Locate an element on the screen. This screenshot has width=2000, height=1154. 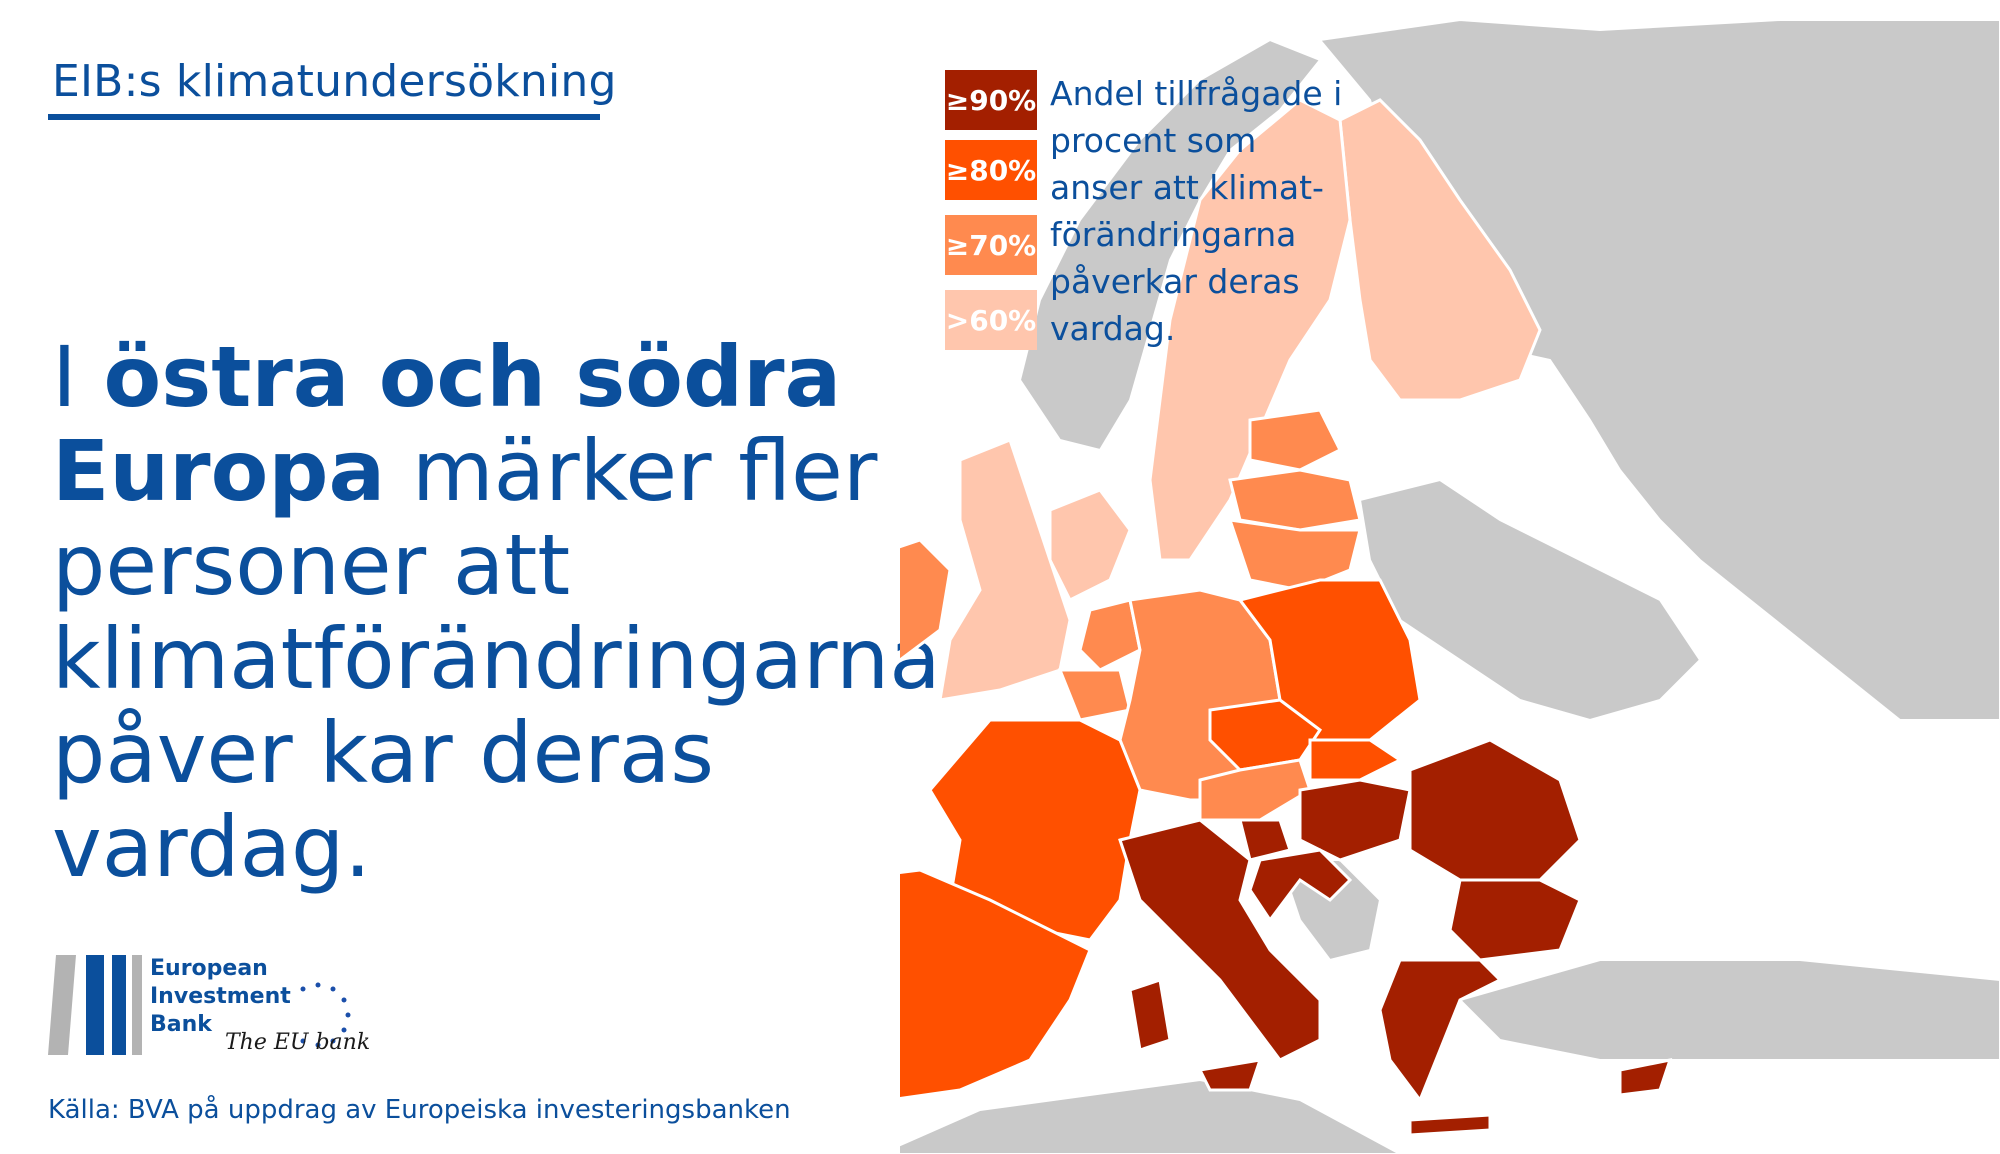
spain is located at coordinates (996, 984).